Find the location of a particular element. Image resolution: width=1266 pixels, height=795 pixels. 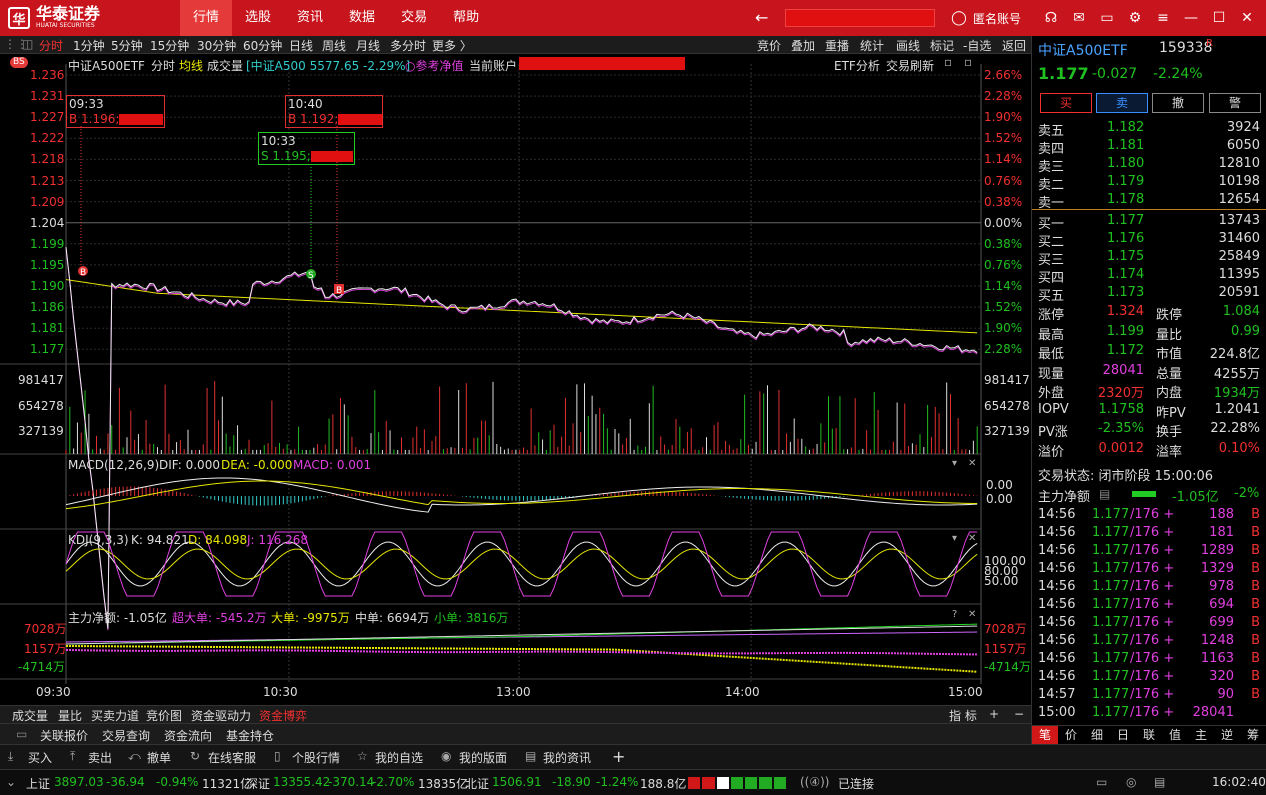

tab-fund-holdings: 基金持仓 is located at coordinates (250, 736).